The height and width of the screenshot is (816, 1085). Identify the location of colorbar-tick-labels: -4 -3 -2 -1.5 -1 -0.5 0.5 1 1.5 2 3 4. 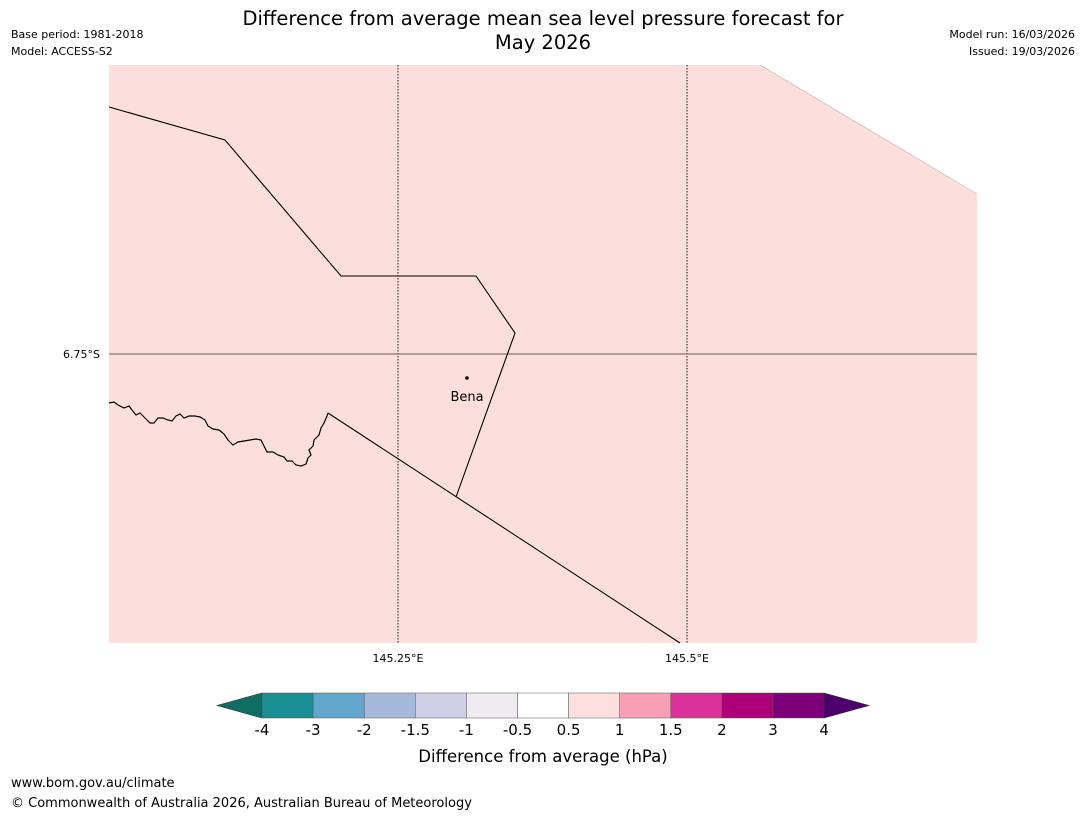
(542, 730).